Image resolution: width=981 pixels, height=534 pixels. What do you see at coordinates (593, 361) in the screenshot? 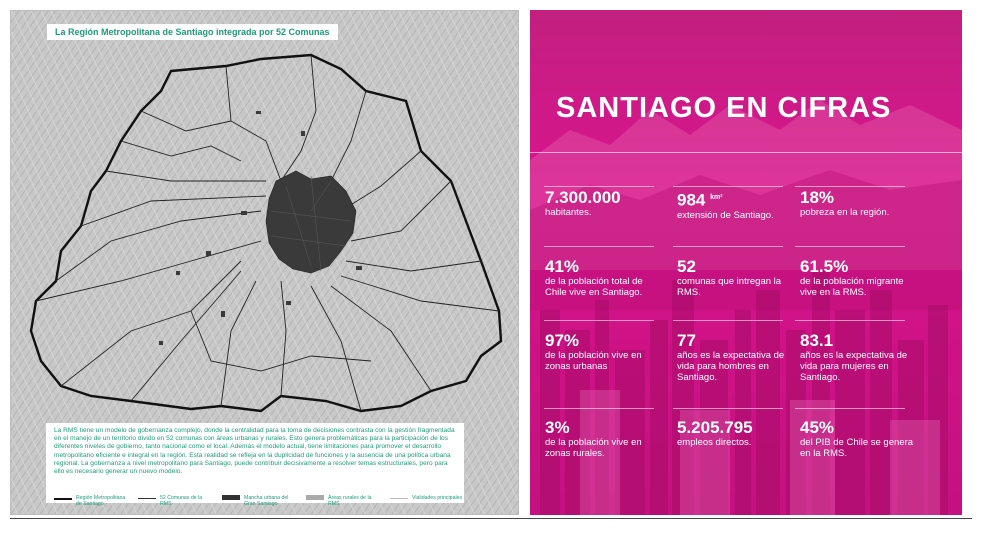
I see `stat-desc: de la población vive en zonas urbanas` at bounding box center [593, 361].